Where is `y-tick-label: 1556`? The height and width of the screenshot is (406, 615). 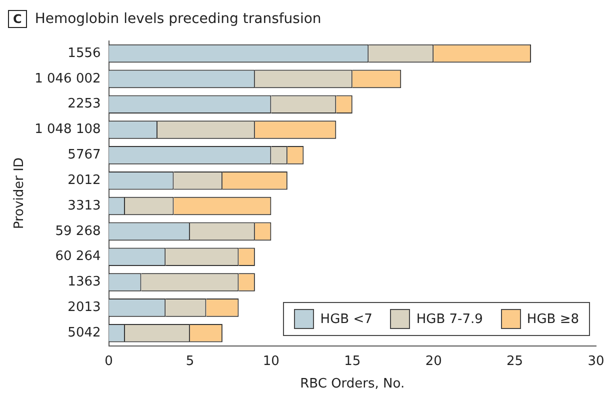 y-tick-label: 1556 is located at coordinates (84, 53).